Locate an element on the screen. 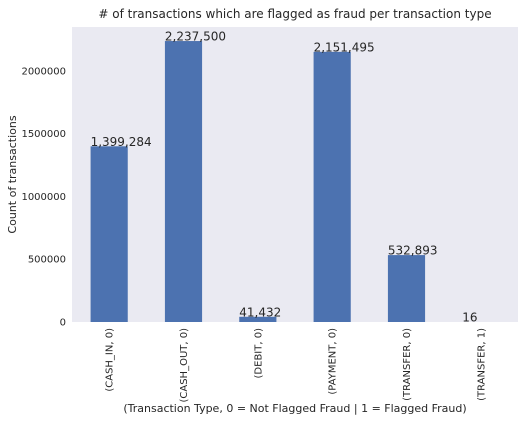  data-label: 2,237,500 is located at coordinates (195, 37).